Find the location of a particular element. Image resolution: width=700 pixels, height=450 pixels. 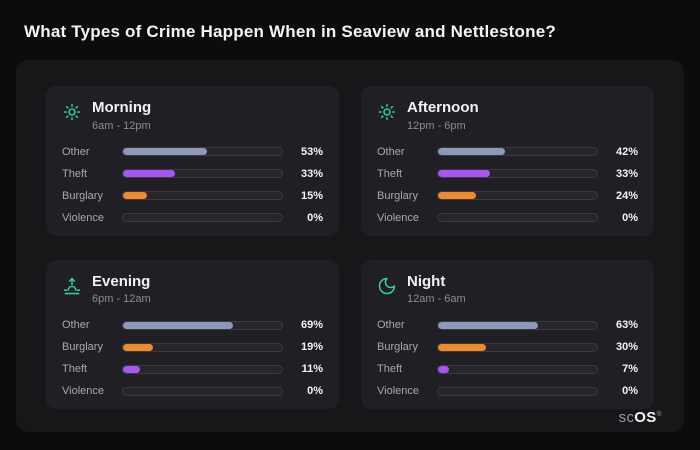

card-subtitle: 6am - 12pm is located at coordinates (121, 125).